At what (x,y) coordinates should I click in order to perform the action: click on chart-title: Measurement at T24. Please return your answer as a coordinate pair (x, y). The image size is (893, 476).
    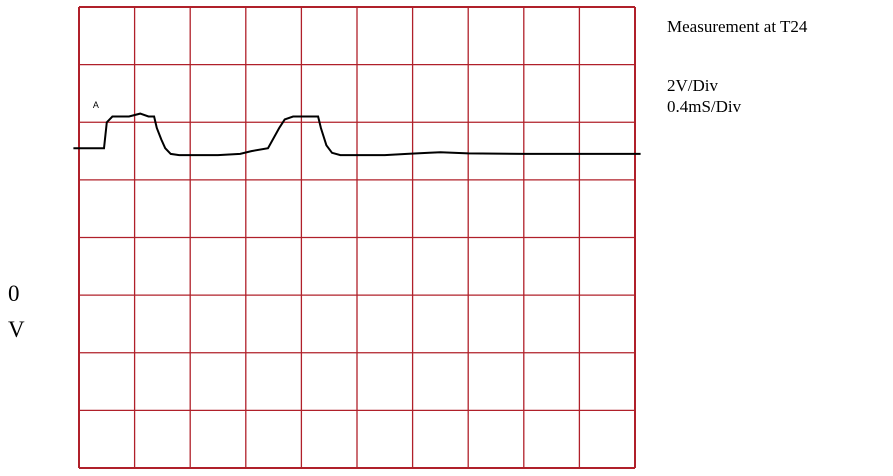
    Looking at the image, I should click on (737, 26).